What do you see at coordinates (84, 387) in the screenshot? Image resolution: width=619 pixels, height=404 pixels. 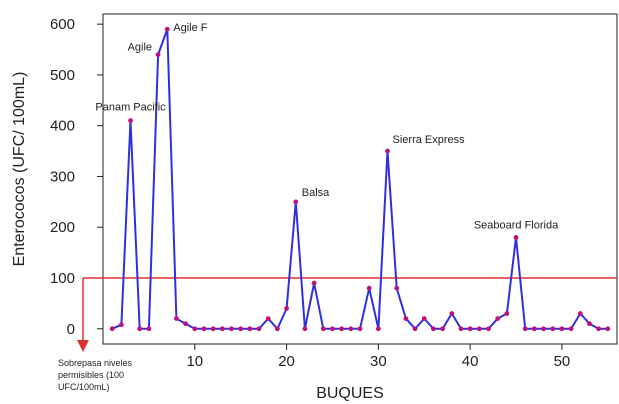 I see `note-line: UFC/100mL)` at bounding box center [84, 387].